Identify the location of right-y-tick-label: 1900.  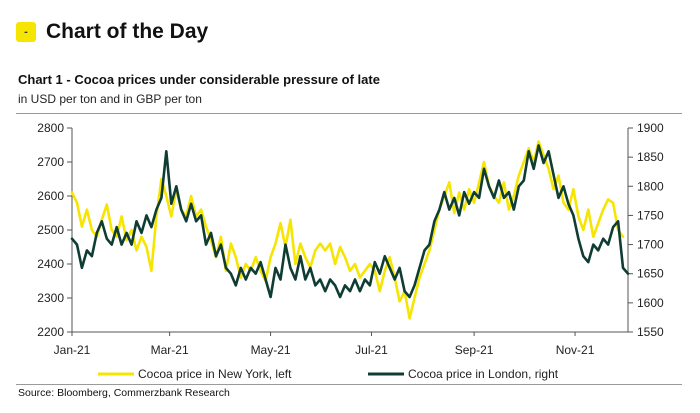
(650, 128).